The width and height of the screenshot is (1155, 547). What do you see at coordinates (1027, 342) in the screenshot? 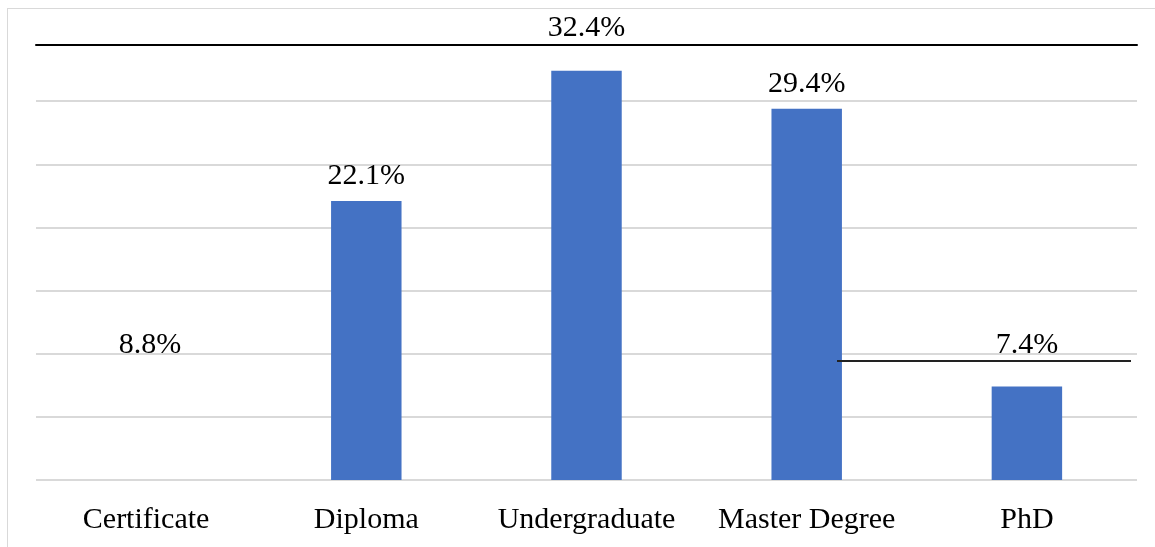
I see `data-label: 7.4%` at bounding box center [1027, 342].